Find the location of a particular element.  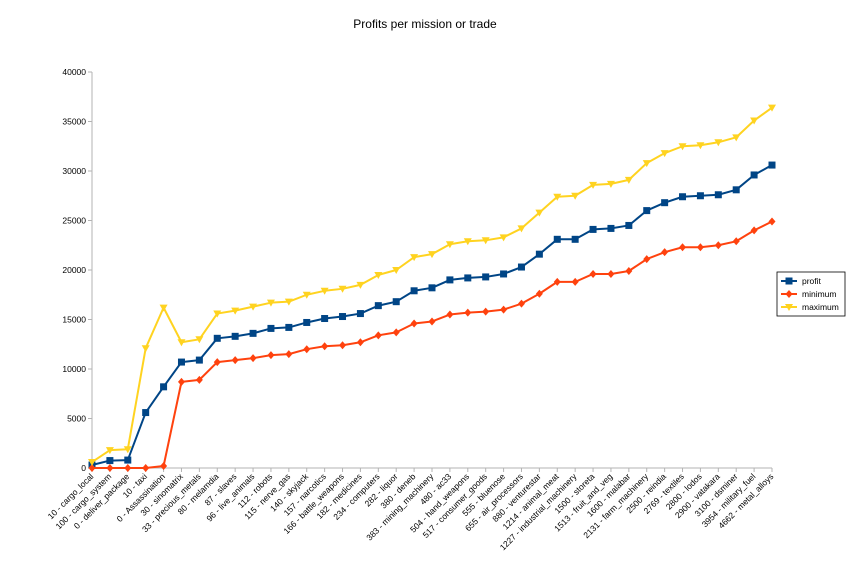

y-tick-label: 25000 is located at coordinates (74, 221).